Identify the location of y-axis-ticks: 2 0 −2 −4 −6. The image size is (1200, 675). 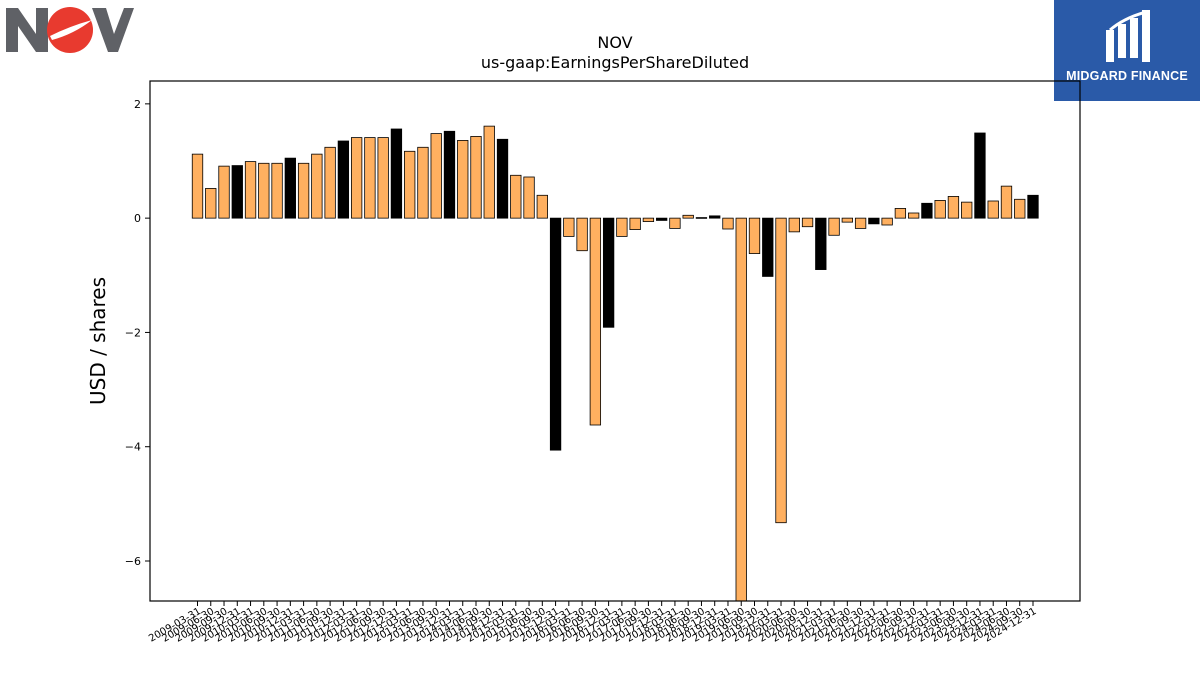
(137, 333).